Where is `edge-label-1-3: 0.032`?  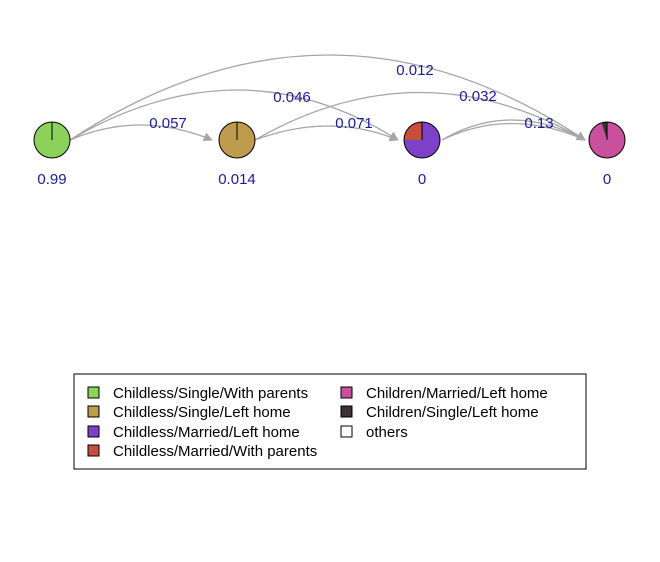 edge-label-1-3: 0.032 is located at coordinates (478, 96).